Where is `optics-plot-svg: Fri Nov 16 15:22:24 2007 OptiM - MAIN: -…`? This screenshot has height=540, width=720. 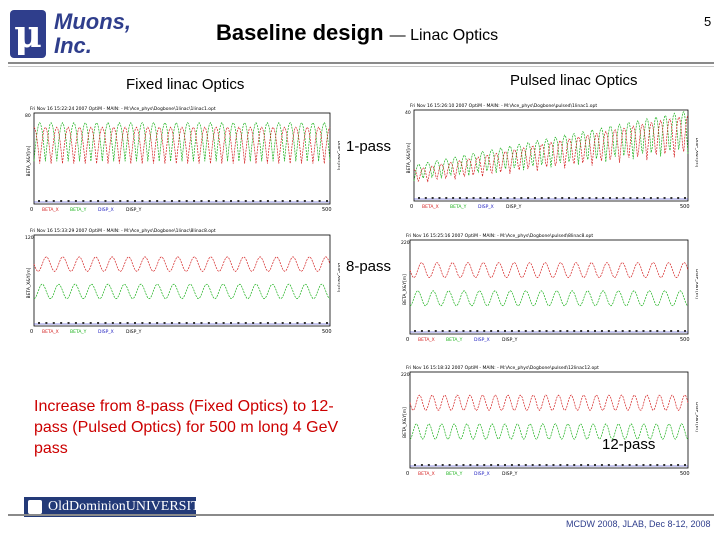 optics-plot-svg: Fri Nov 16 15:22:24 2007 OptiM - MAIN: -… is located at coordinates (182, 159).